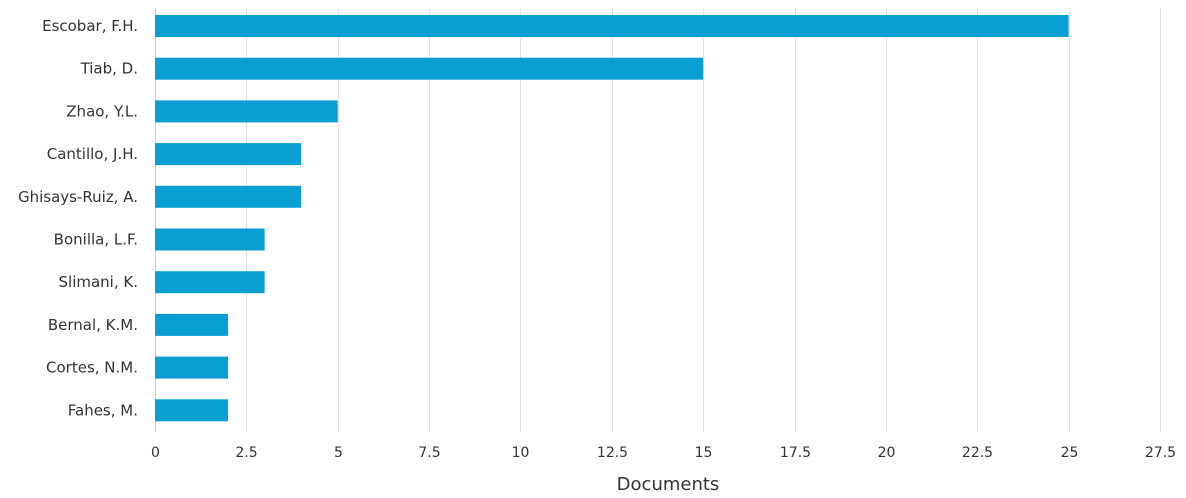 The width and height of the screenshot is (1186, 498). What do you see at coordinates (1070, 453) in the screenshot?
I see `x-tick-label: 25` at bounding box center [1070, 453].